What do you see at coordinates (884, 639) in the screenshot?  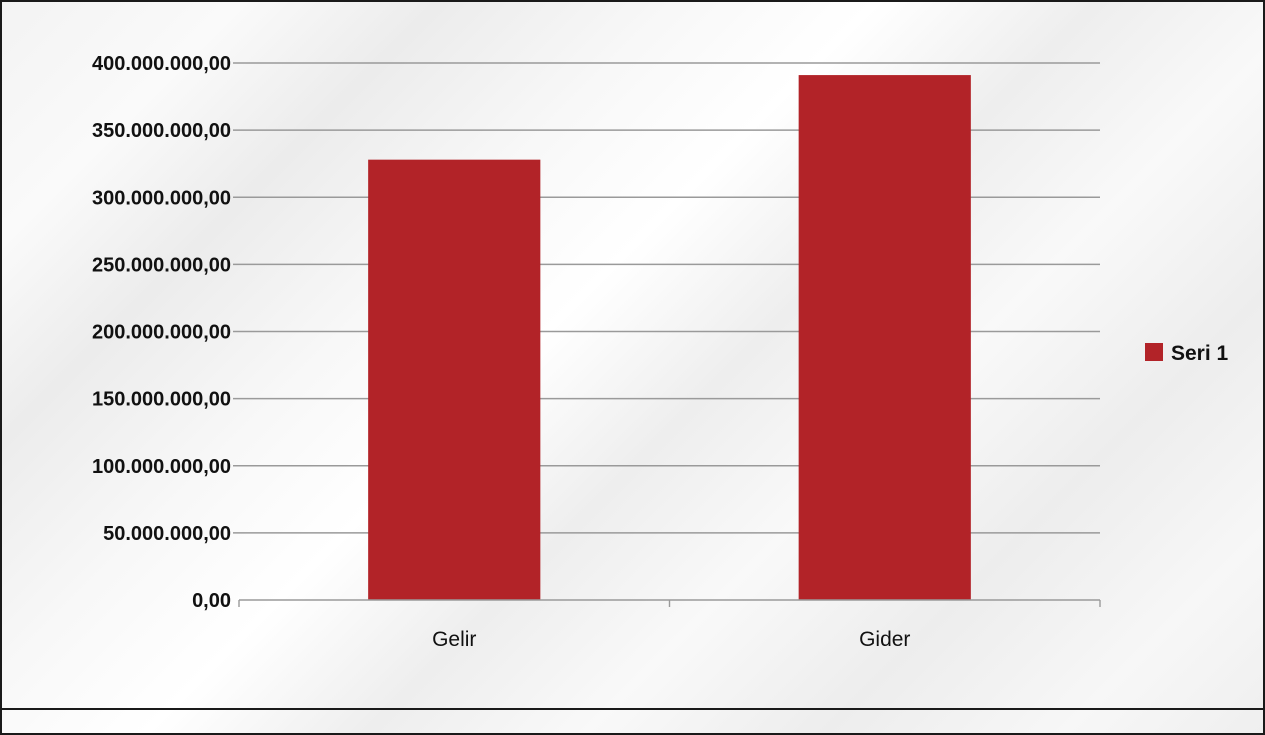 I see `x-category-label: Gider` at bounding box center [884, 639].